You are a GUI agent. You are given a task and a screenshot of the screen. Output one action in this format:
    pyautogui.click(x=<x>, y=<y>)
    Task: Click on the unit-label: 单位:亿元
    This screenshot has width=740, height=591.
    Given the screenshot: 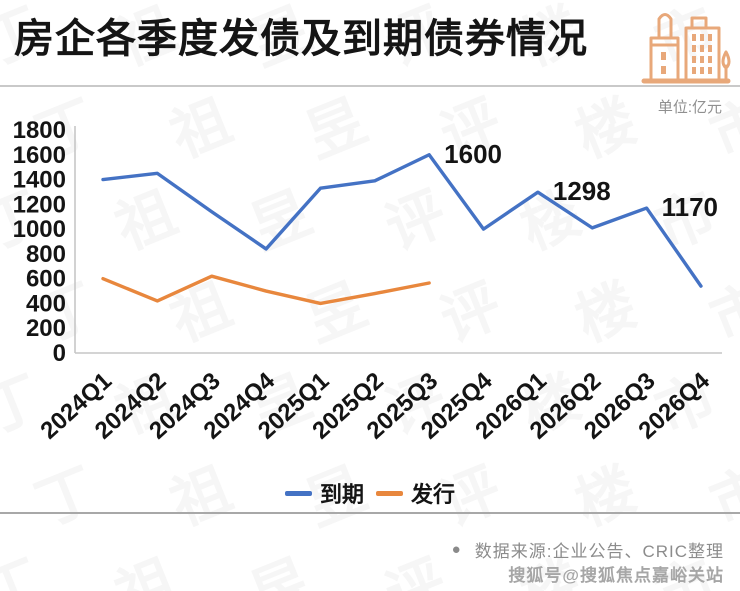 What is the action you would take?
    pyautogui.click(x=689, y=107)
    